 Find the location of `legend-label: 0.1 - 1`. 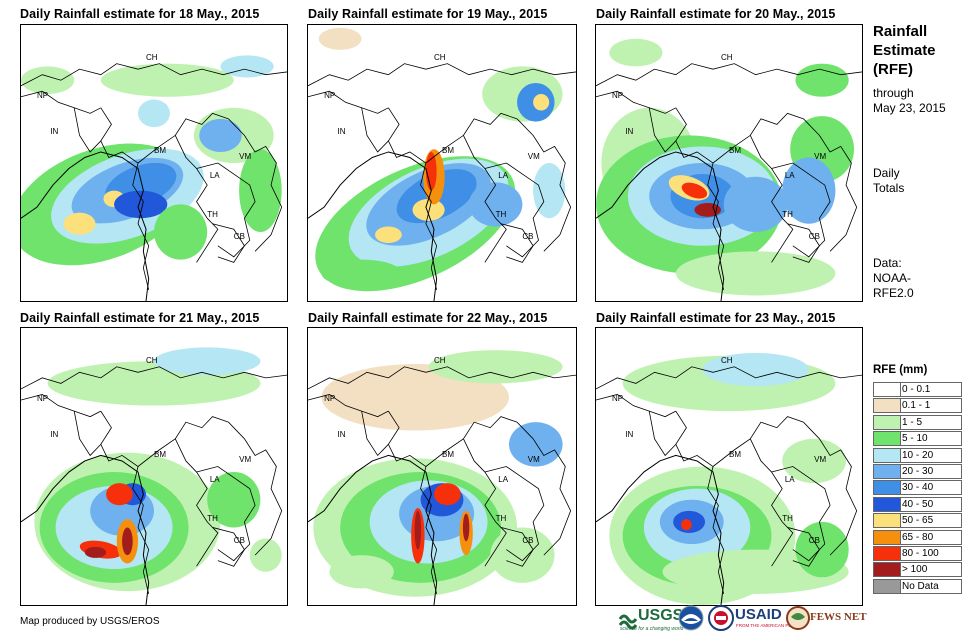

legend-label: 0.1 - 1 is located at coordinates (916, 406).